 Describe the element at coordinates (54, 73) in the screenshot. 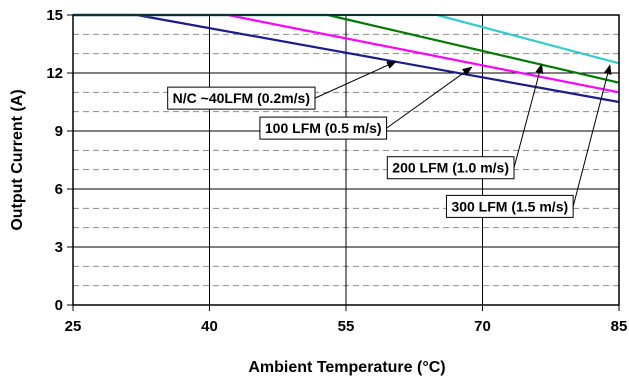

I see `y-tick-label: 12` at that location.